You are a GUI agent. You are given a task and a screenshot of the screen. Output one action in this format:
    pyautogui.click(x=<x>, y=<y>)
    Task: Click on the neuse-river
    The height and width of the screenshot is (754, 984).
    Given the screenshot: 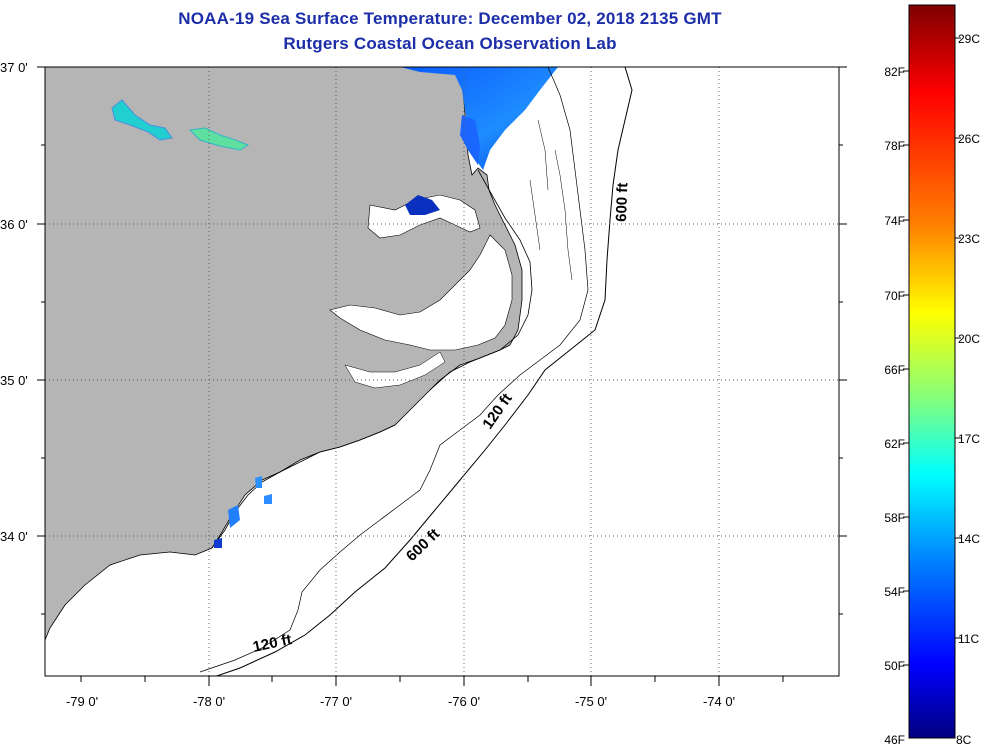 What is the action you would take?
    pyautogui.click(x=395, y=370)
    